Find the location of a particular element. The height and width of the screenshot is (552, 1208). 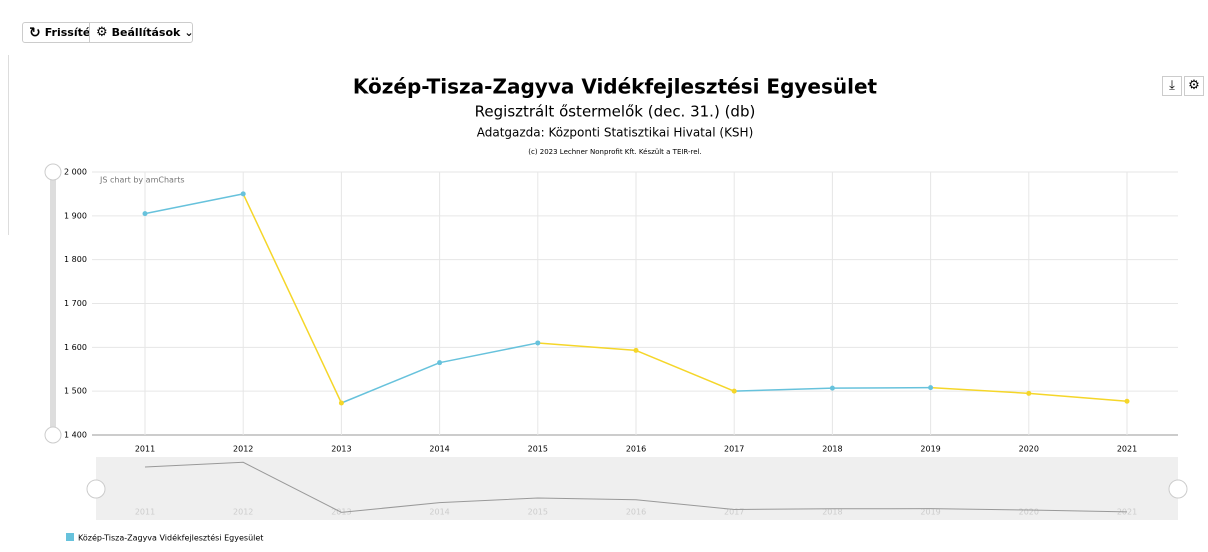

credit: JS chart by amCharts is located at coordinates (142, 180).